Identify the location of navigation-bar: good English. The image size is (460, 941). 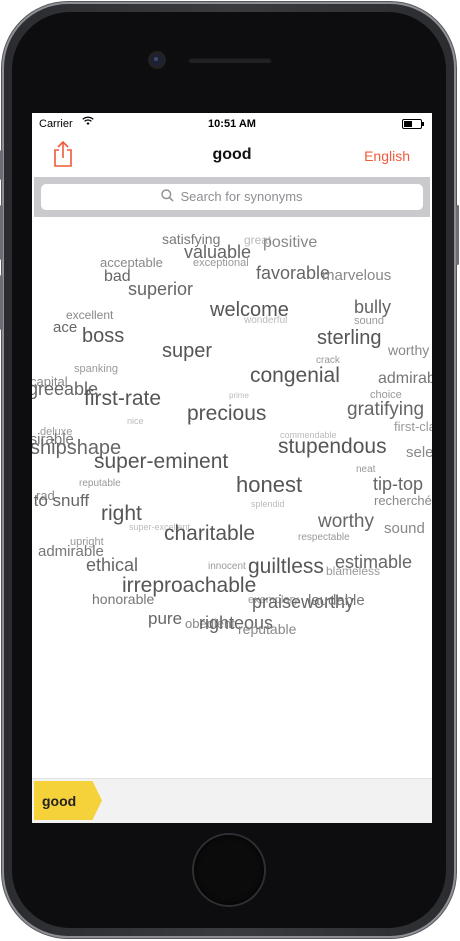
(232, 156).